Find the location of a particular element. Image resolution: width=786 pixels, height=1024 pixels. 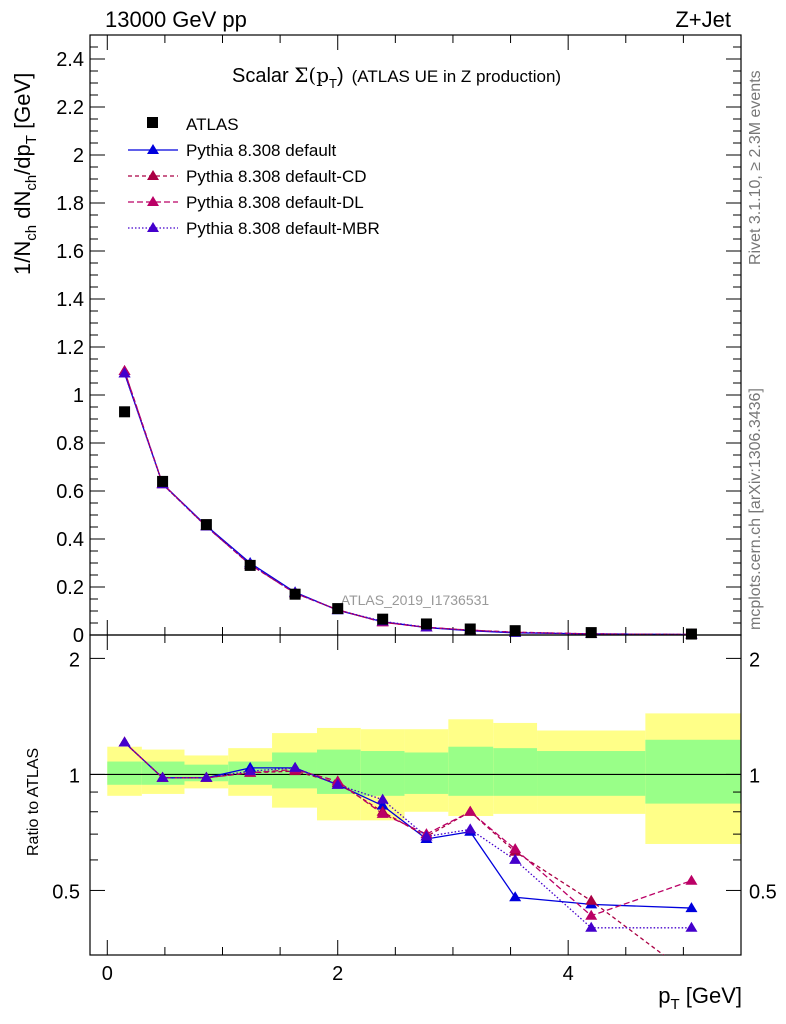

legend-label-default: Pythia 8.308 default is located at coordinates (261, 150).